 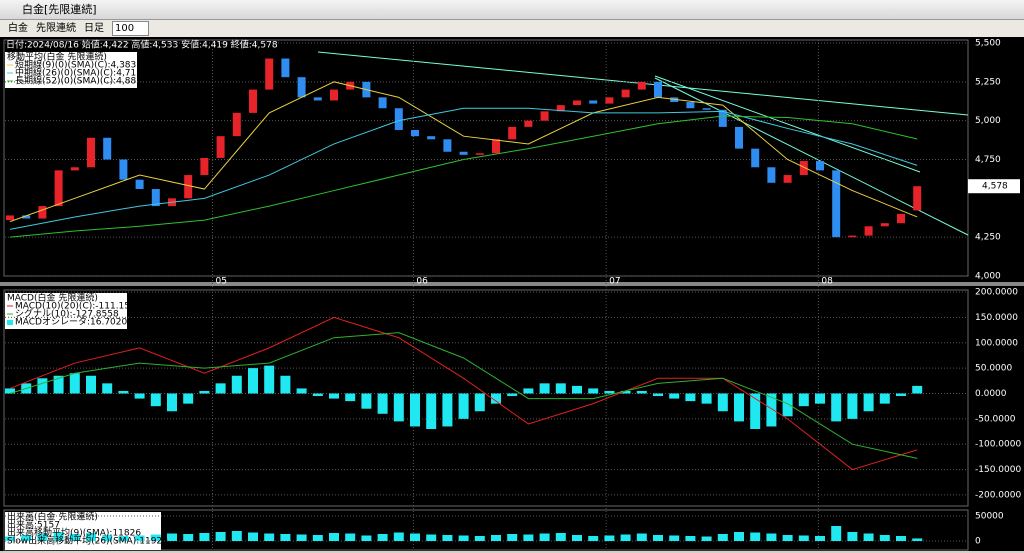 What do you see at coordinates (827, 282) in the screenshot?
I see `x-tick-label: 08` at bounding box center [827, 282].